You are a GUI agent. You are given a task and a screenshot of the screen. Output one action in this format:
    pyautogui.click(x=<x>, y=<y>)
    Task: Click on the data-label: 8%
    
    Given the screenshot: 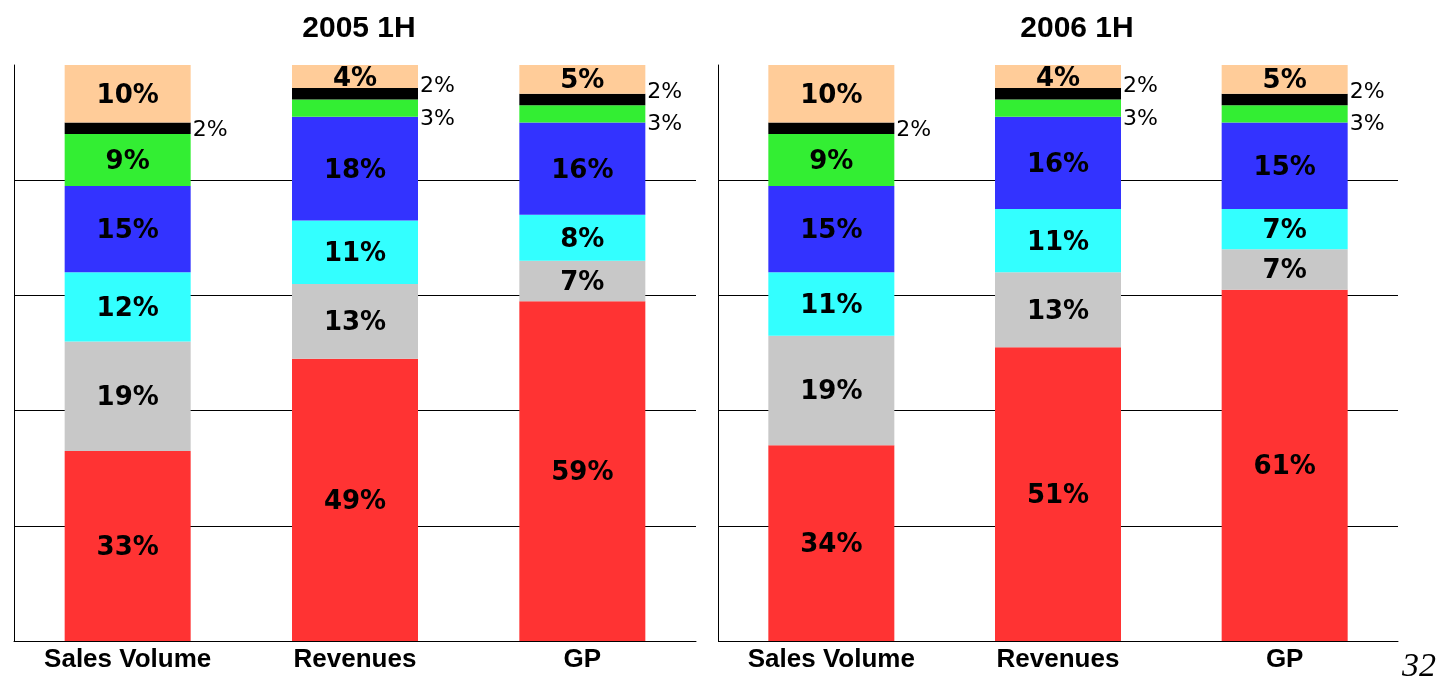 What is the action you would take?
    pyautogui.click(x=582, y=237)
    